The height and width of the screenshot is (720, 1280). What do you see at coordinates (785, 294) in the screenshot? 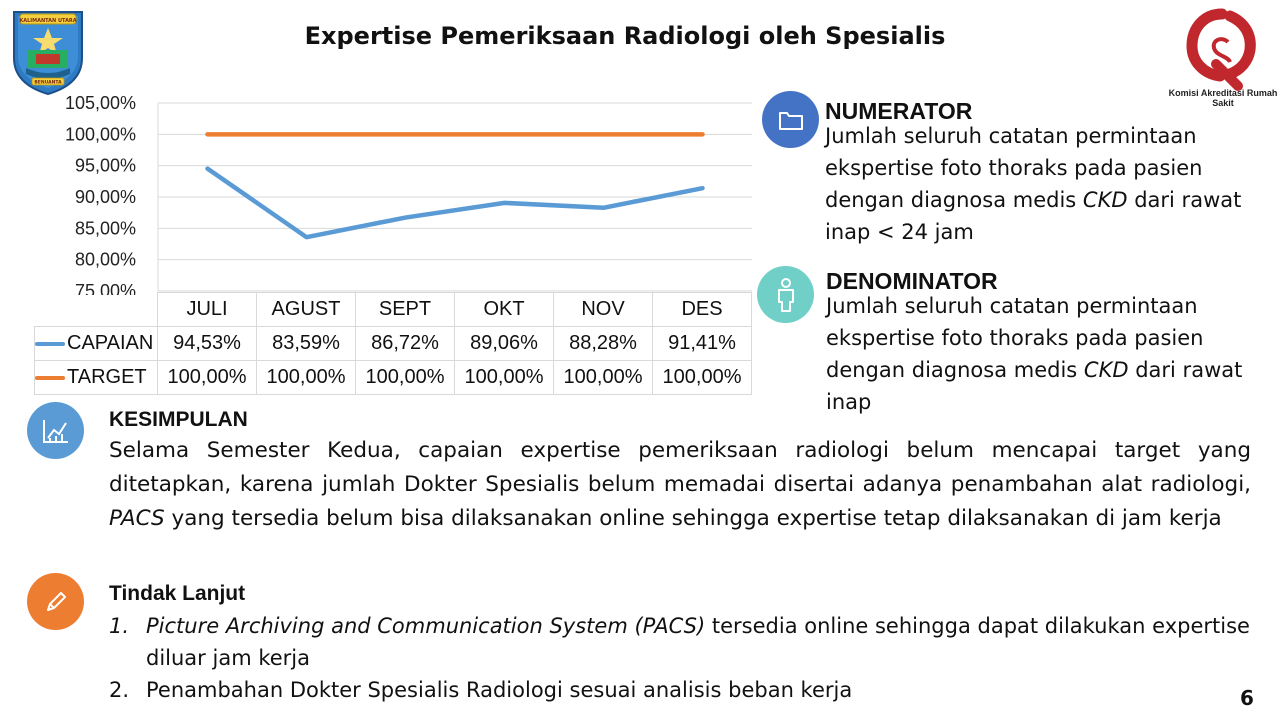
I see `person-icon` at bounding box center [785, 294].